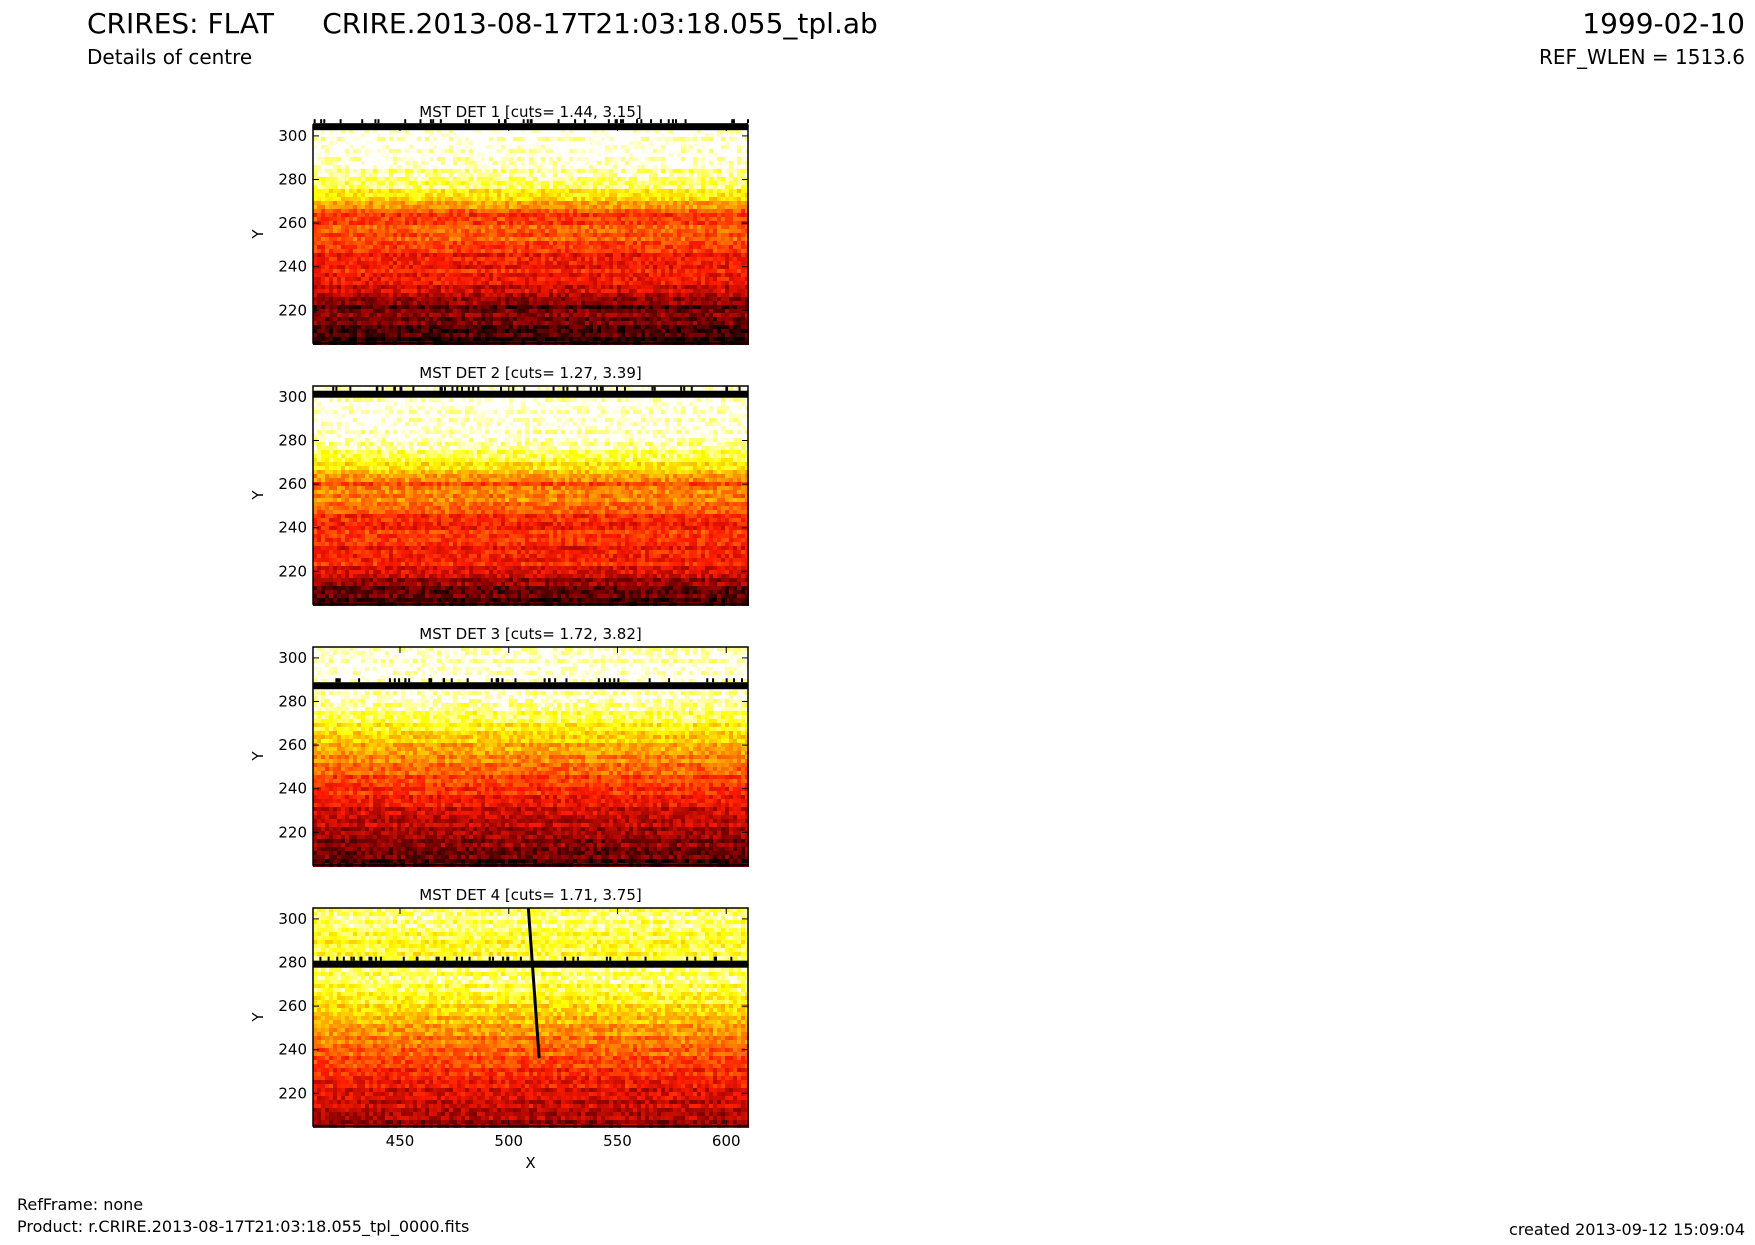 The width and height of the screenshot is (1755, 1245). What do you see at coordinates (530, 634) in the screenshot?
I see `panel-title: MST DET 3 [cuts= 1.72, 3.82]` at bounding box center [530, 634].